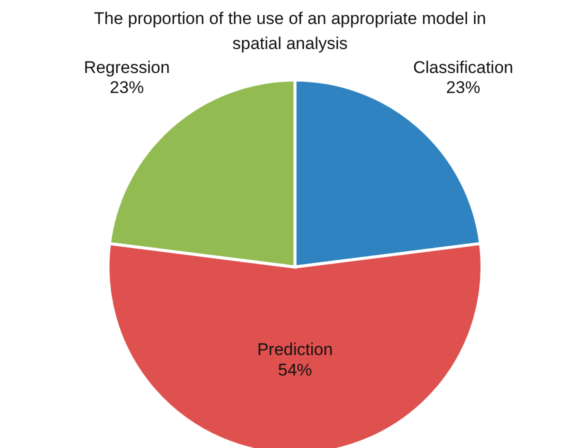  What do you see at coordinates (463, 67) in the screenshot?
I see `slice-label: Classification` at bounding box center [463, 67].